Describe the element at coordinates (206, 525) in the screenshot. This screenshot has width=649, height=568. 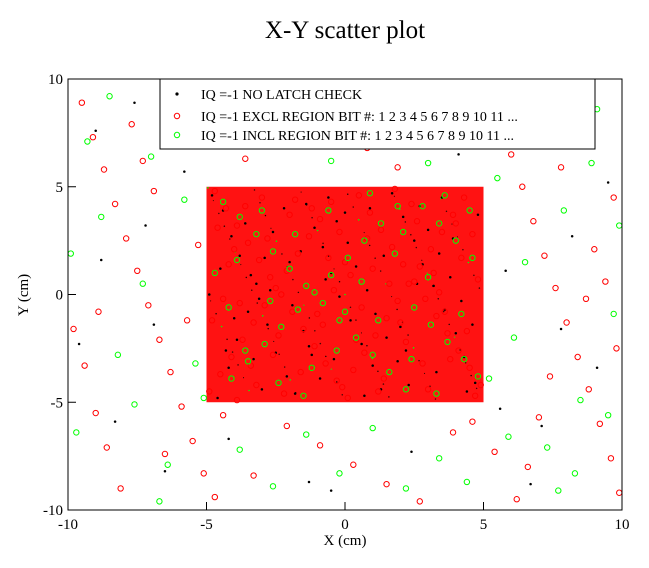
I see `x-tick-label-1: -5` at that location.